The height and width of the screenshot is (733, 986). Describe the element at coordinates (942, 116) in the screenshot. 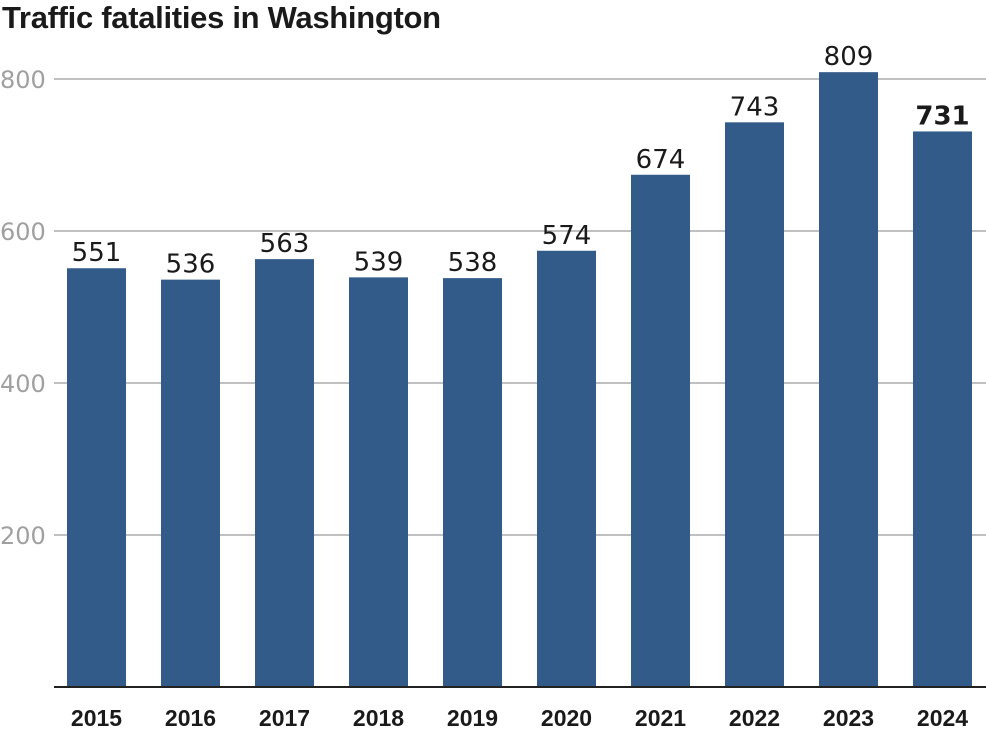

I see `data-label-2024: 731` at that location.